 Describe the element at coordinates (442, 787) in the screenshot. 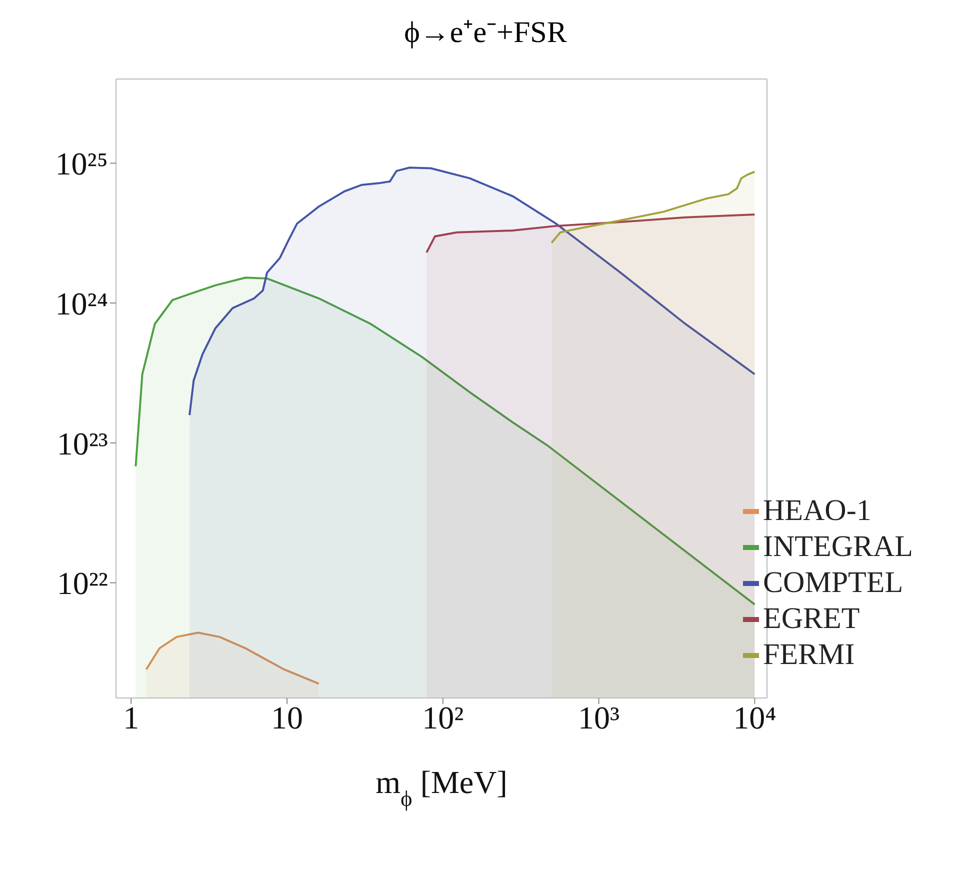

I see `x-axis-title: m$_{ϕ}$ [MeV]` at that location.